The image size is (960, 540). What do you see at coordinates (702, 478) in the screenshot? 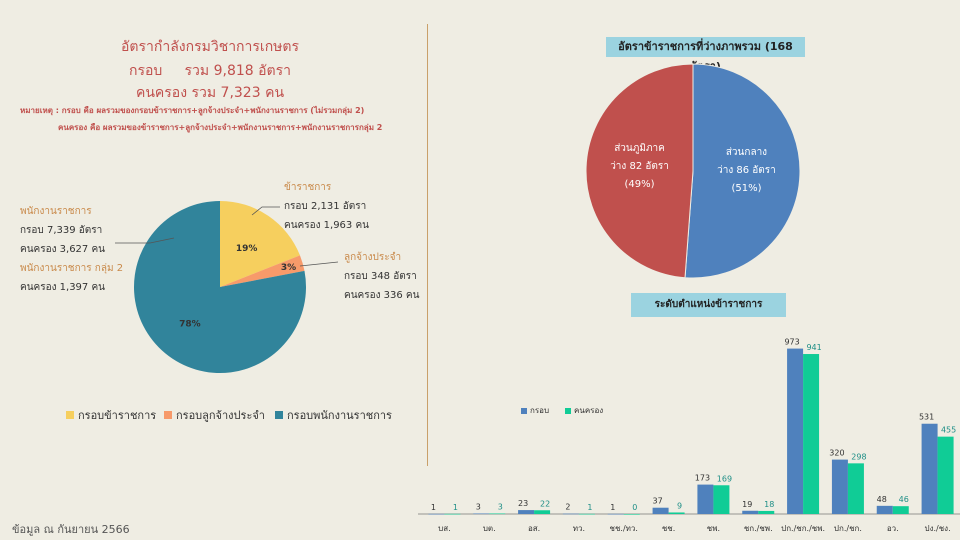
I see `bar-value-frame-6: 173` at bounding box center [702, 478].